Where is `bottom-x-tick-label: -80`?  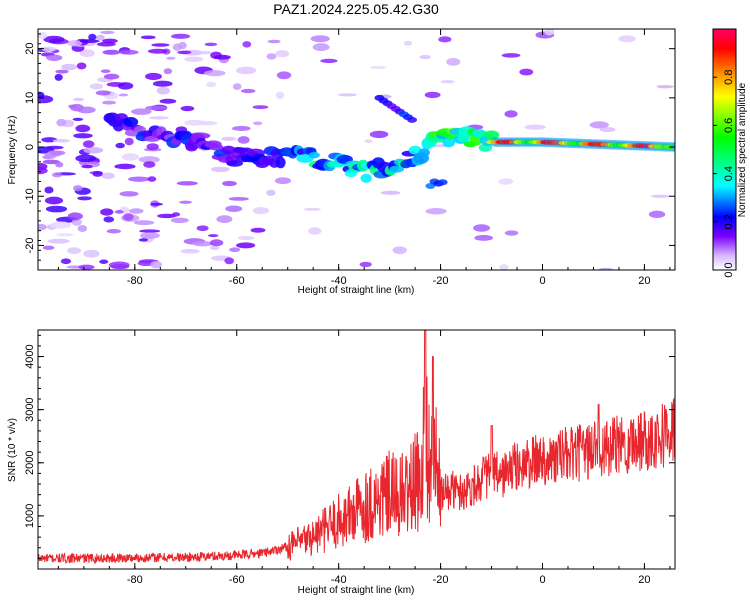 bottom-x-tick-label: -80 is located at coordinates (135, 580).